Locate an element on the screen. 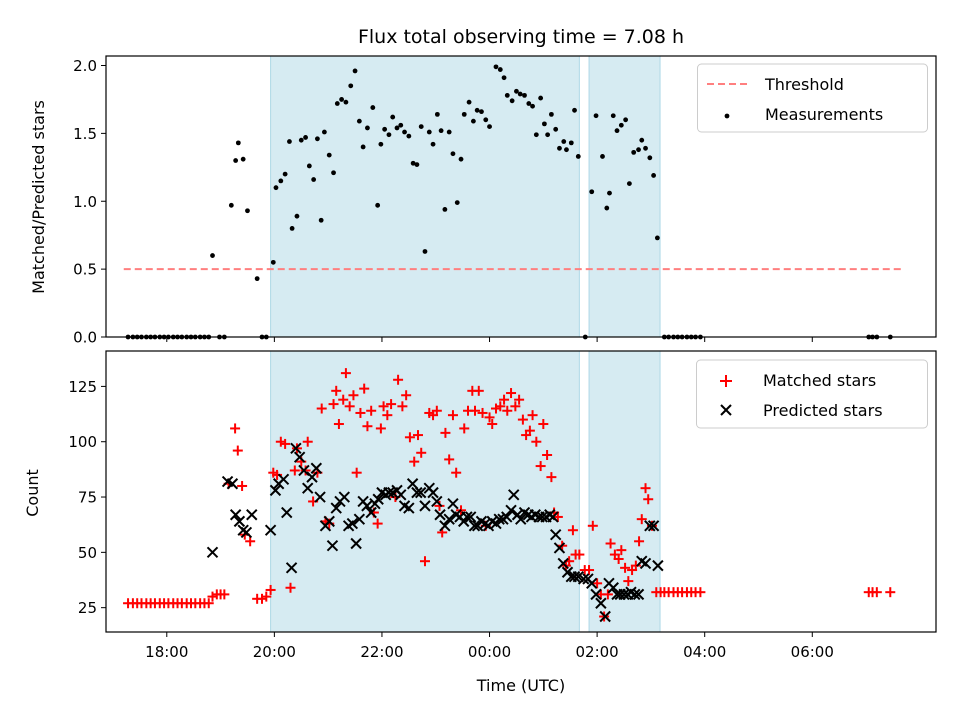  ratio-y-axis-label: Matched/Predicted stars is located at coordinates (38, 197).